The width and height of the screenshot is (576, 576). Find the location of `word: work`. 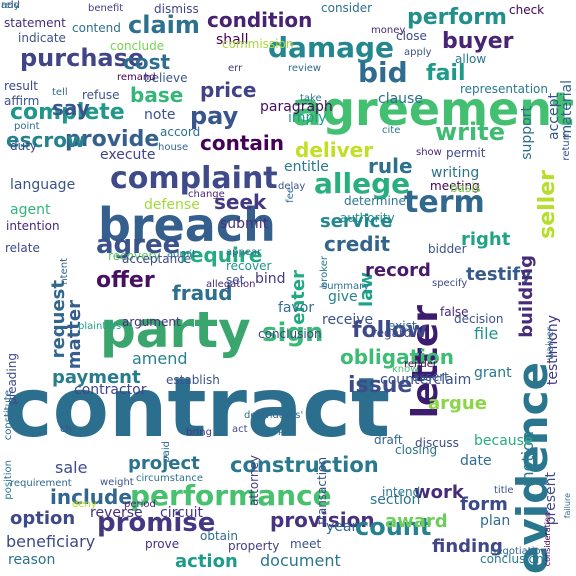

word: work is located at coordinates (439, 492).